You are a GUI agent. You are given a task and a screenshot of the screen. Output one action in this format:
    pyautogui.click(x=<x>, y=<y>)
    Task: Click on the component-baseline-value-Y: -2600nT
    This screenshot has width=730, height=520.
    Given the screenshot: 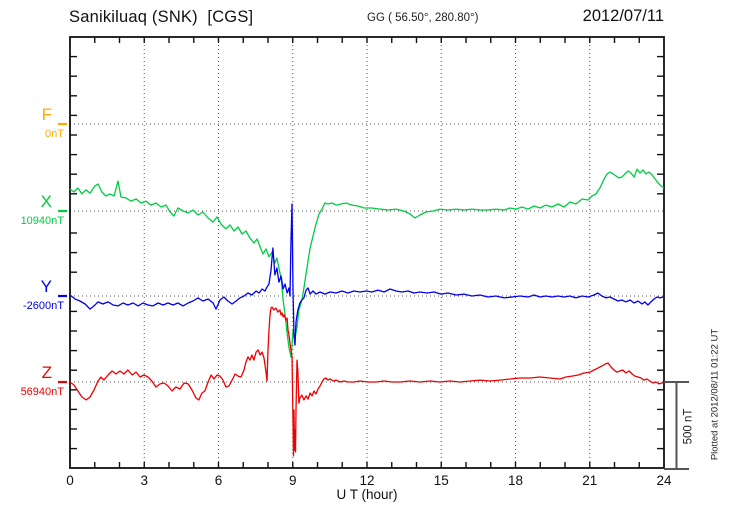 What is the action you would take?
    pyautogui.click(x=43, y=306)
    